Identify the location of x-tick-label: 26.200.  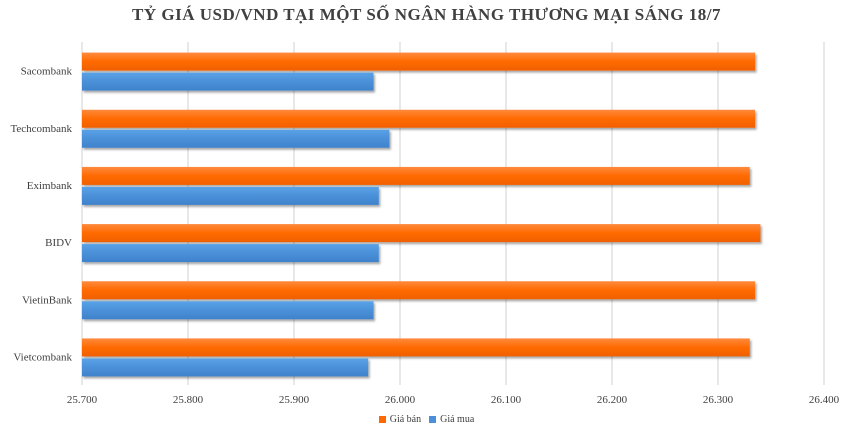
(612, 400).